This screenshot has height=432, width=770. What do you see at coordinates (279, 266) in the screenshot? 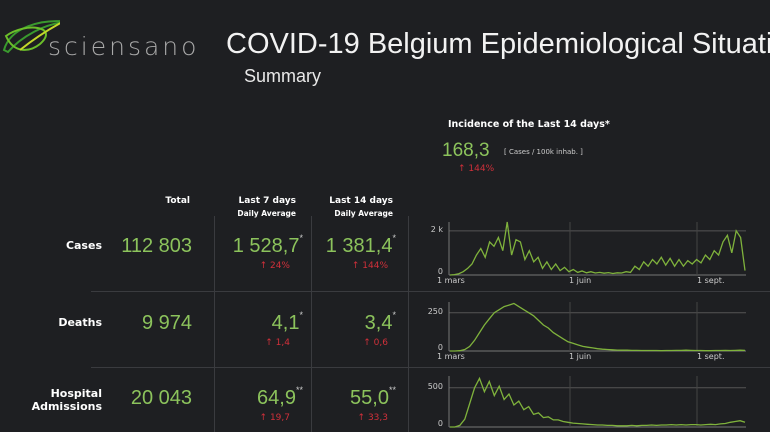
I see `change7-value: 24%` at bounding box center [279, 266].